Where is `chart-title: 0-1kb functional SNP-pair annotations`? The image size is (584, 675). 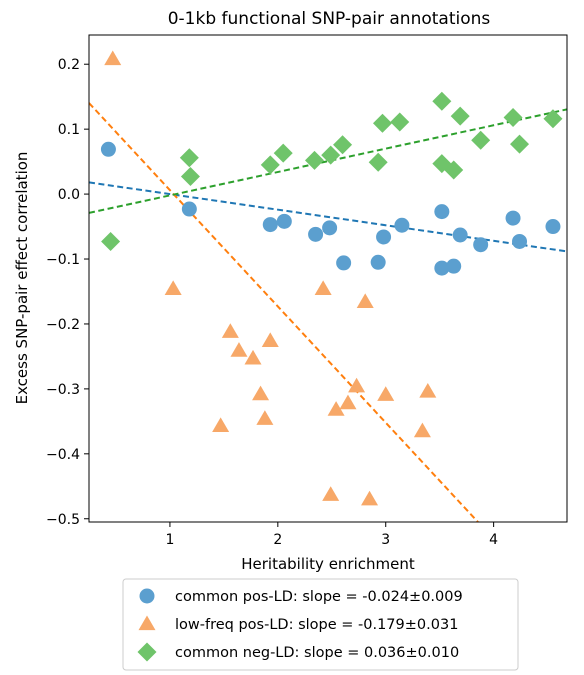 chart-title: 0-1kb functional SNP-pair annotations is located at coordinates (329, 19).